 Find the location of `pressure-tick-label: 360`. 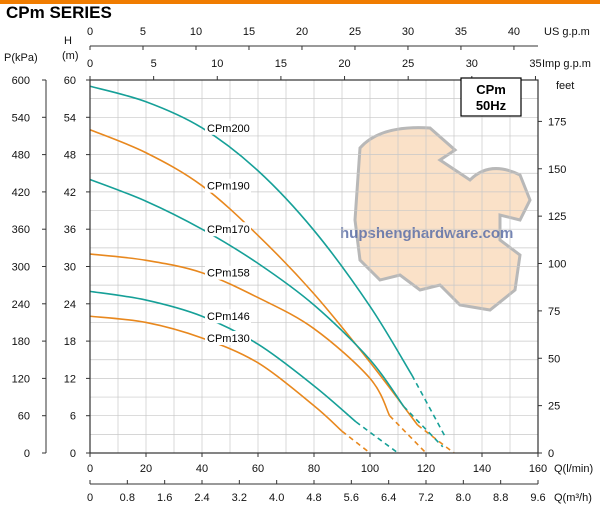

pressure-tick-label: 360 is located at coordinates (21, 230).